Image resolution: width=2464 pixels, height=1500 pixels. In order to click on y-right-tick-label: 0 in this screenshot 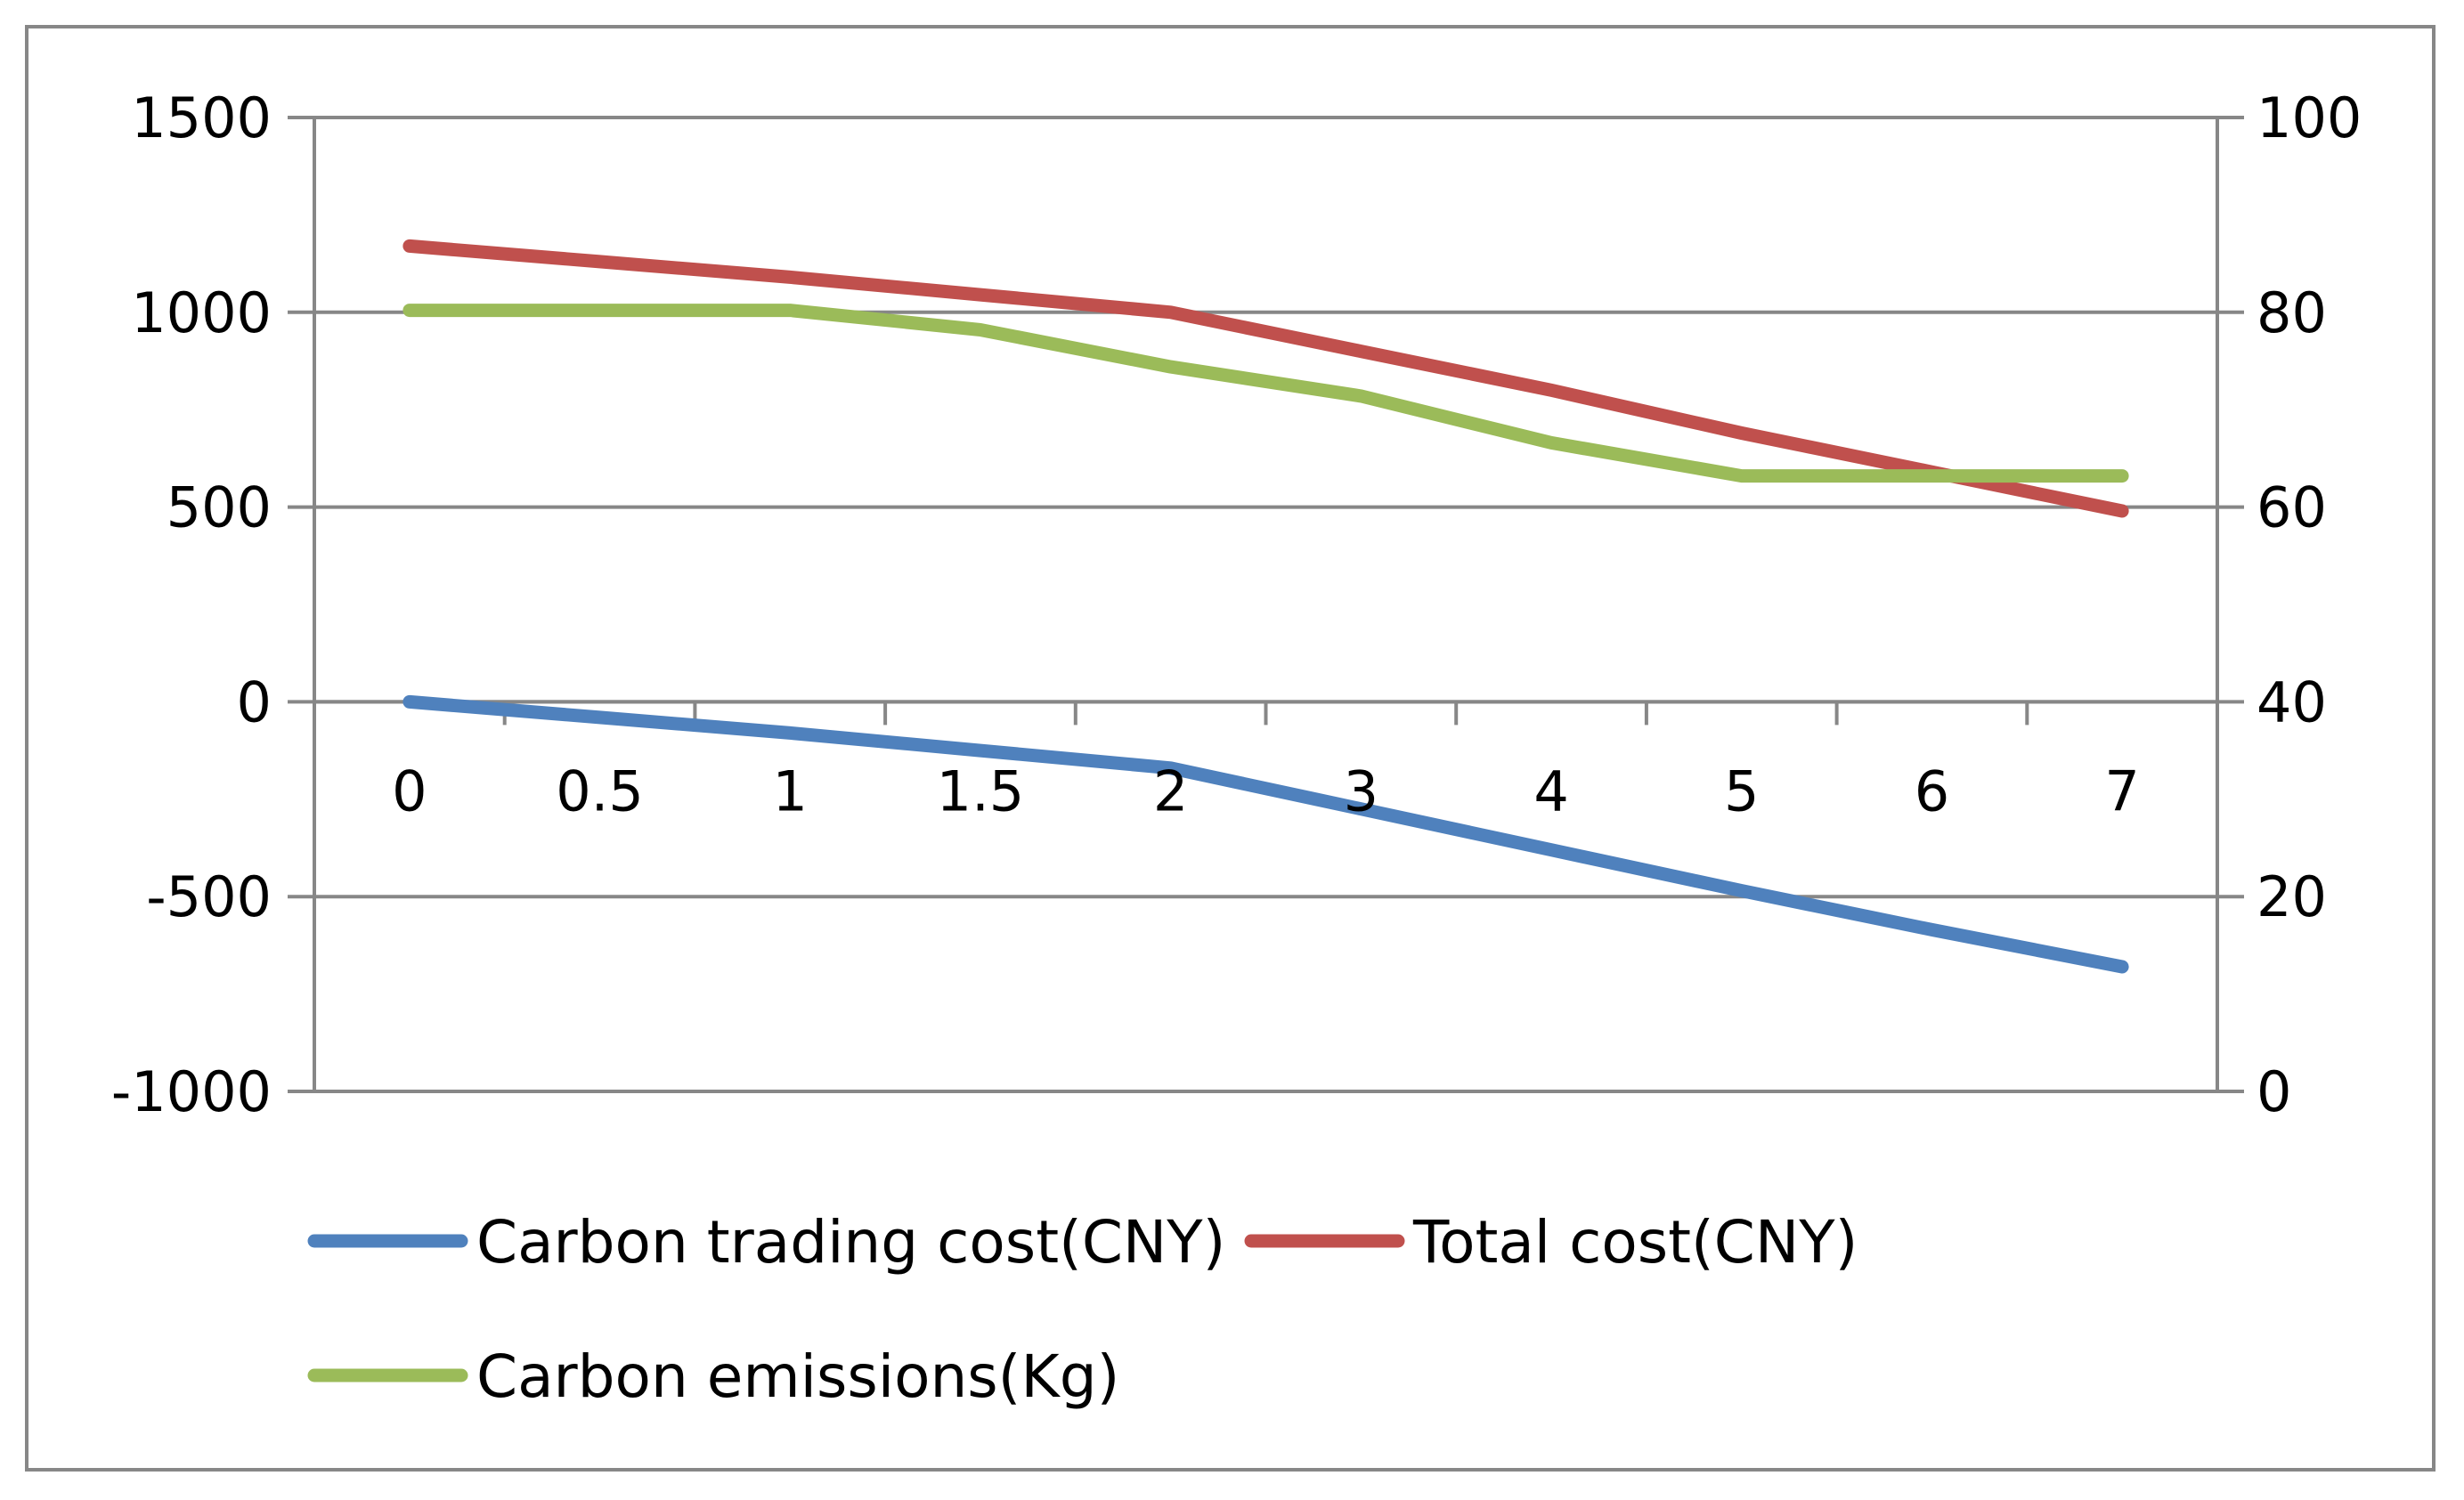, I will do `click(2274, 1091)`.